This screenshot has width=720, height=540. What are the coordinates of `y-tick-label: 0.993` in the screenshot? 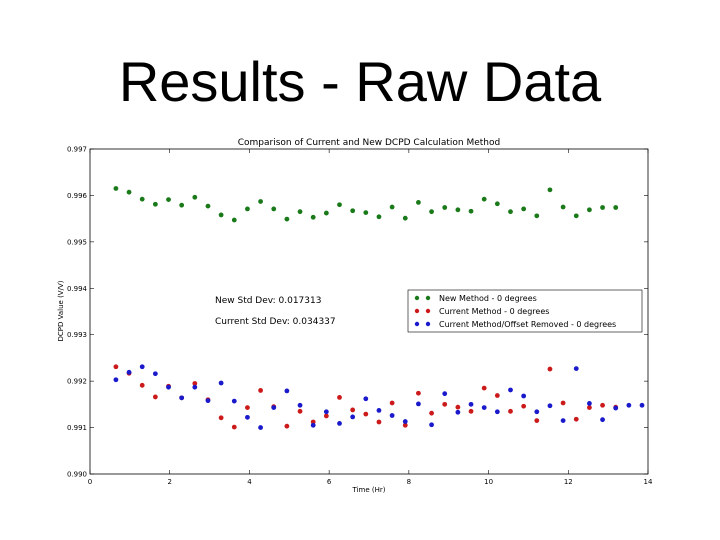 It's located at (77, 335).